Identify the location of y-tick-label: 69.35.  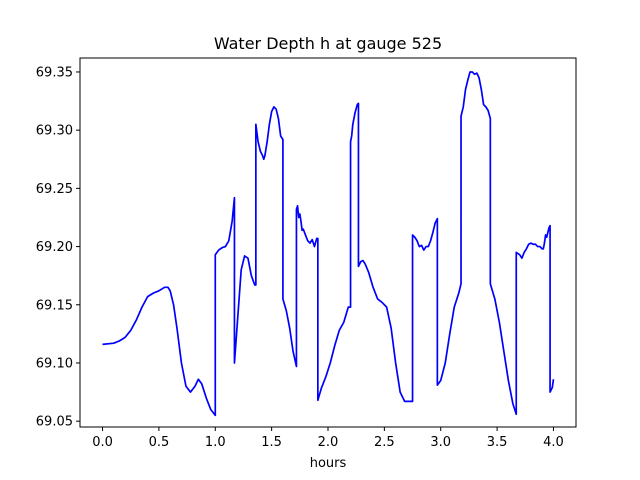
(54, 72).